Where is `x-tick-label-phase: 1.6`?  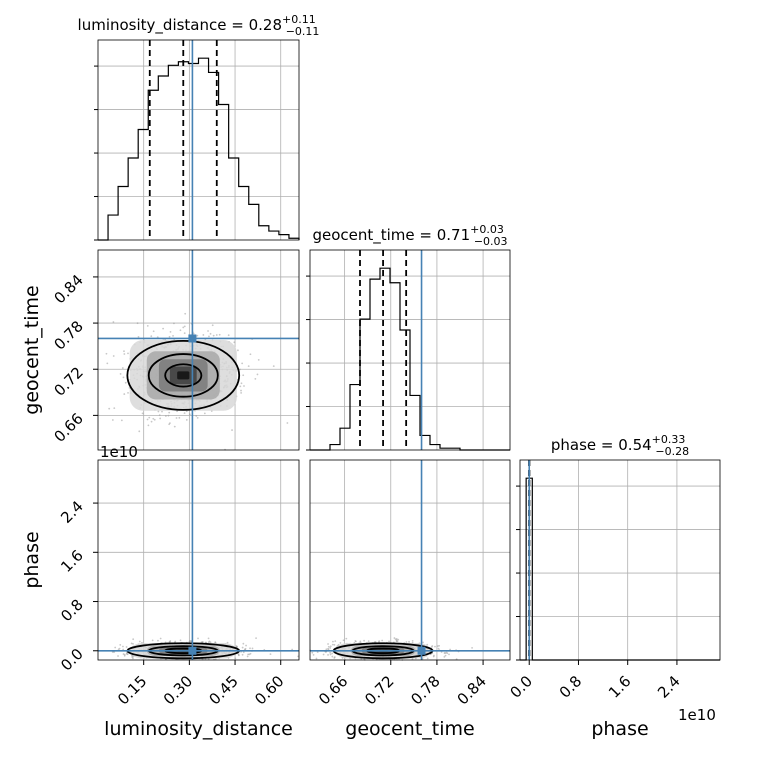
x-tick-label-phase: 1.6 is located at coordinates (620, 687).